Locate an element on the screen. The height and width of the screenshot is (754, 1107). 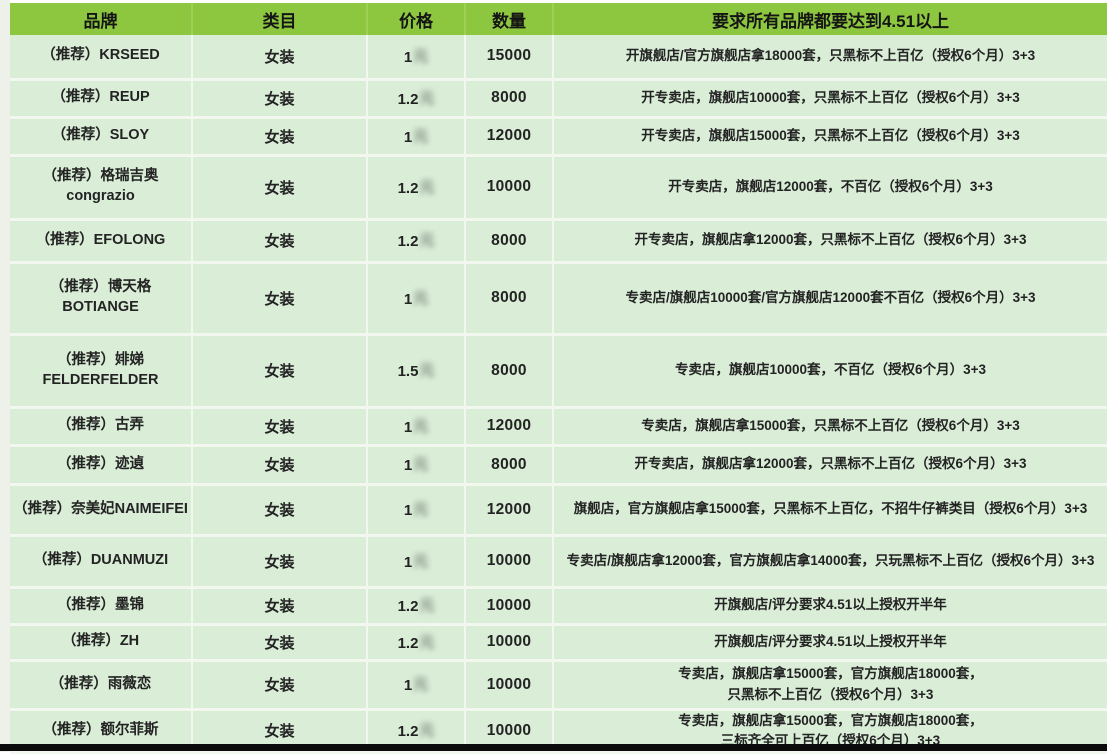
quantity-cell: 12000 is located at coordinates (509, 510).